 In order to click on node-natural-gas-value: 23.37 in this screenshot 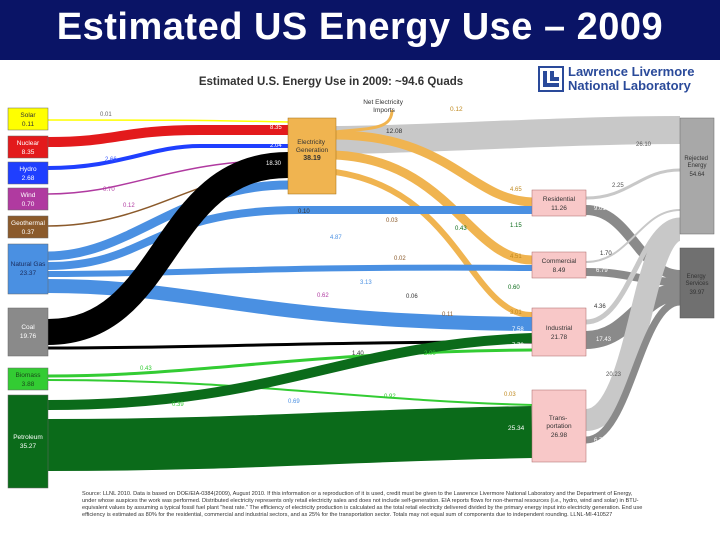, I will do `click(28, 273)`.